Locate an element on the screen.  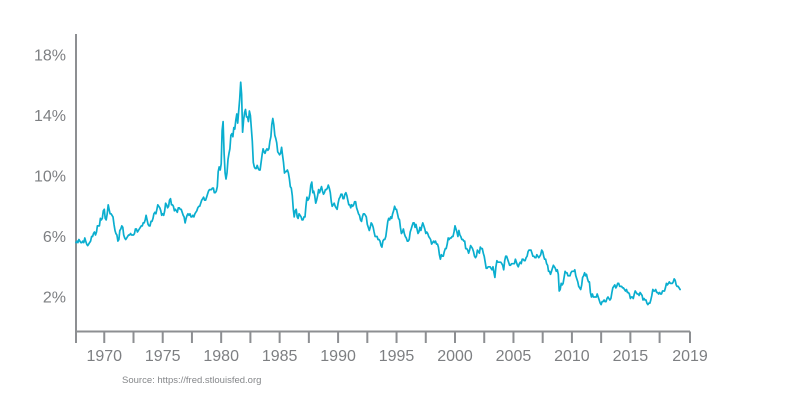
y-tick-label: 6% is located at coordinates (54, 237).